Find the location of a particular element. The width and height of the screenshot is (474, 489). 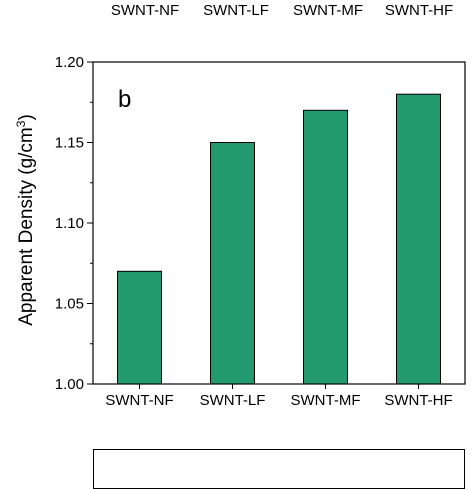

panel-label: b is located at coordinates (124, 99).